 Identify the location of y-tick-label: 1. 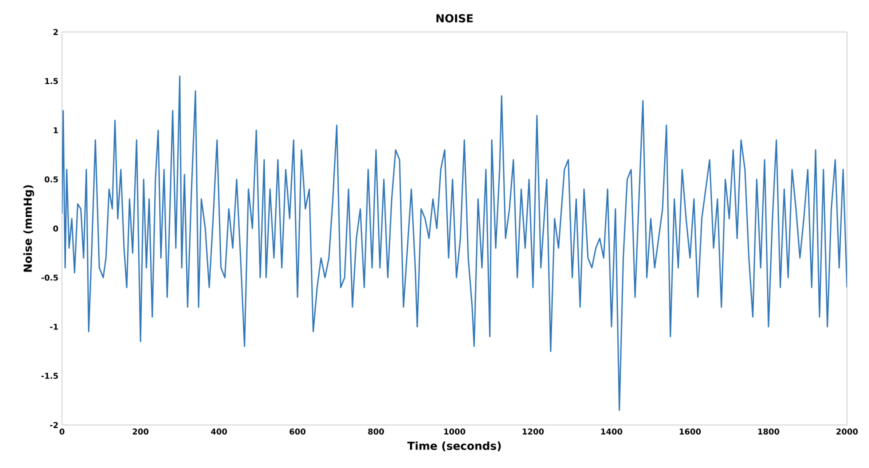
(56, 130).